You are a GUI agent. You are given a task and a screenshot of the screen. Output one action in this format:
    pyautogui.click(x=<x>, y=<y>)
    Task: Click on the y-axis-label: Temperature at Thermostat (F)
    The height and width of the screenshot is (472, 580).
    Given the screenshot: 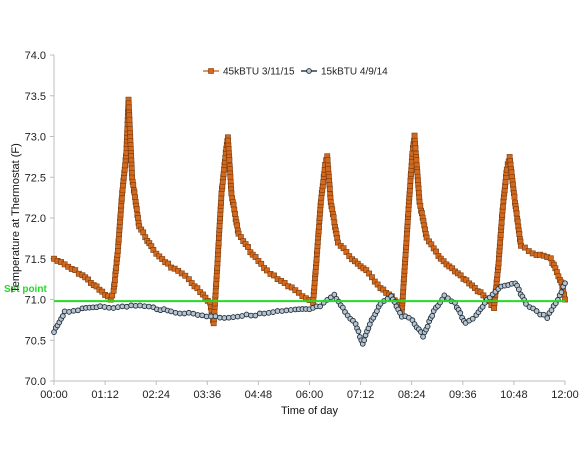 What is the action you would take?
    pyautogui.click(x=16, y=218)
    